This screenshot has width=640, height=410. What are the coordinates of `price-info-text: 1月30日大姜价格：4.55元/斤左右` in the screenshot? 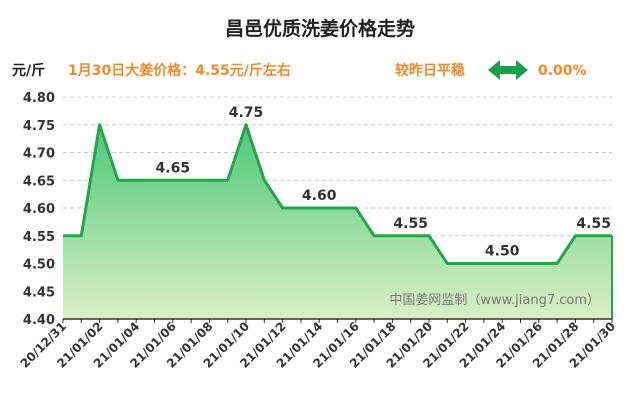 It's located at (179, 70).